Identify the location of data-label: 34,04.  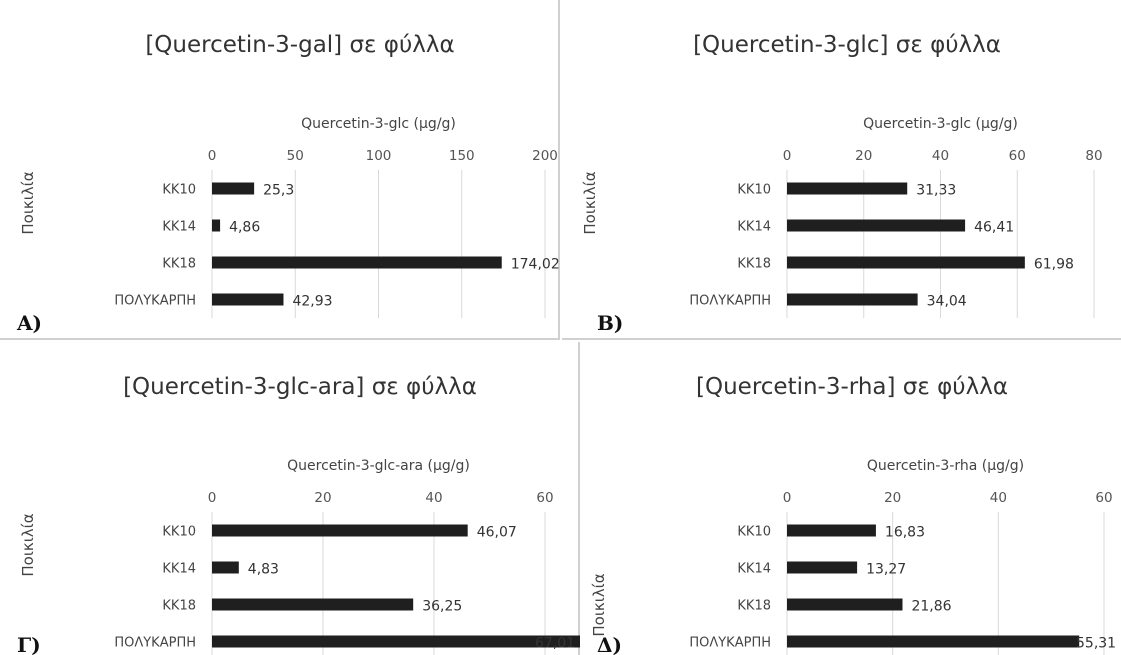
(947, 302).